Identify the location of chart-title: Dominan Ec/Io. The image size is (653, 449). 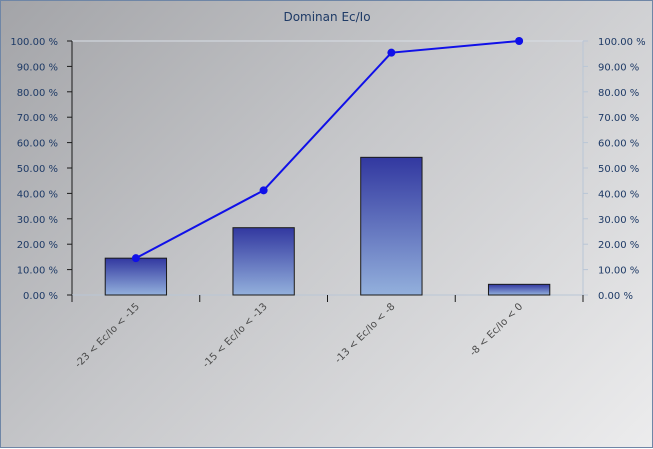
(326, 17).